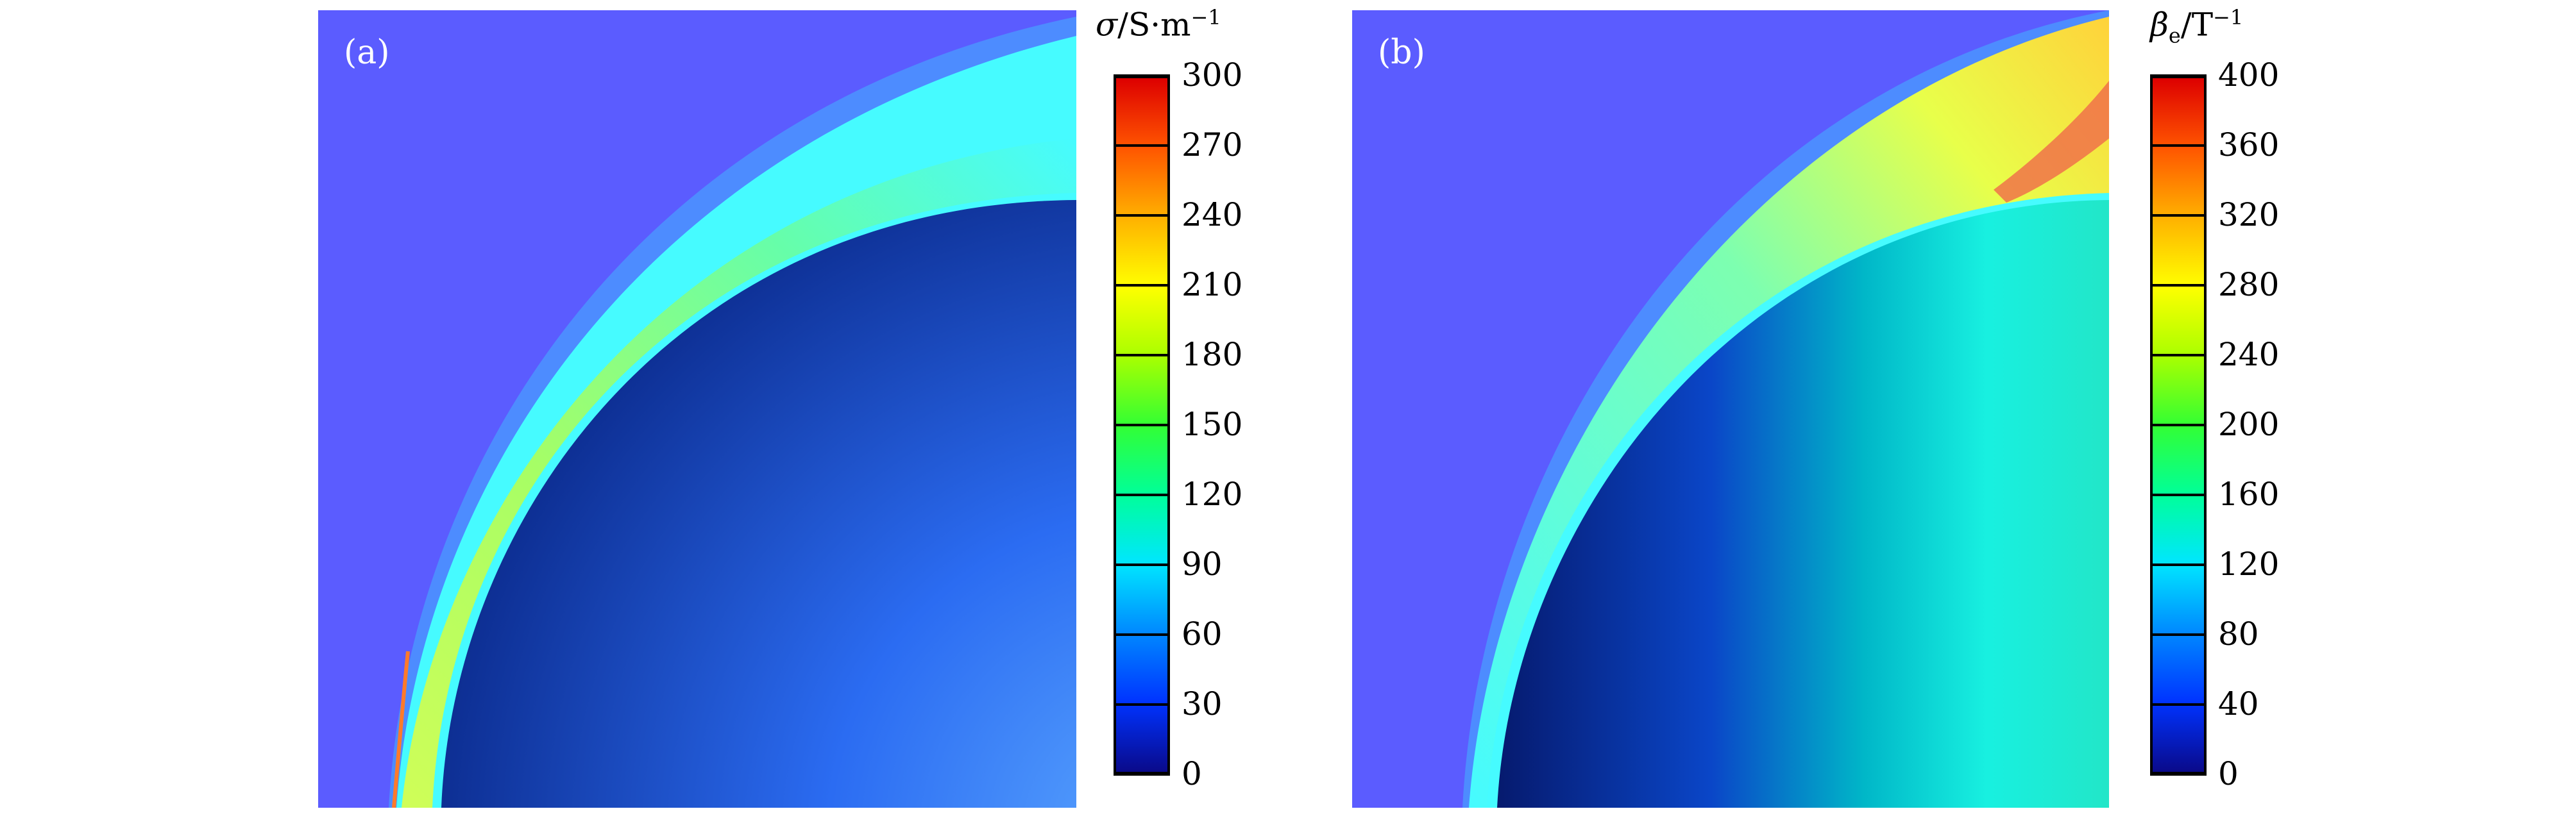 This screenshot has width=2576, height=818. I want to click on colorbar-tick-label: 30, so click(1202, 703).